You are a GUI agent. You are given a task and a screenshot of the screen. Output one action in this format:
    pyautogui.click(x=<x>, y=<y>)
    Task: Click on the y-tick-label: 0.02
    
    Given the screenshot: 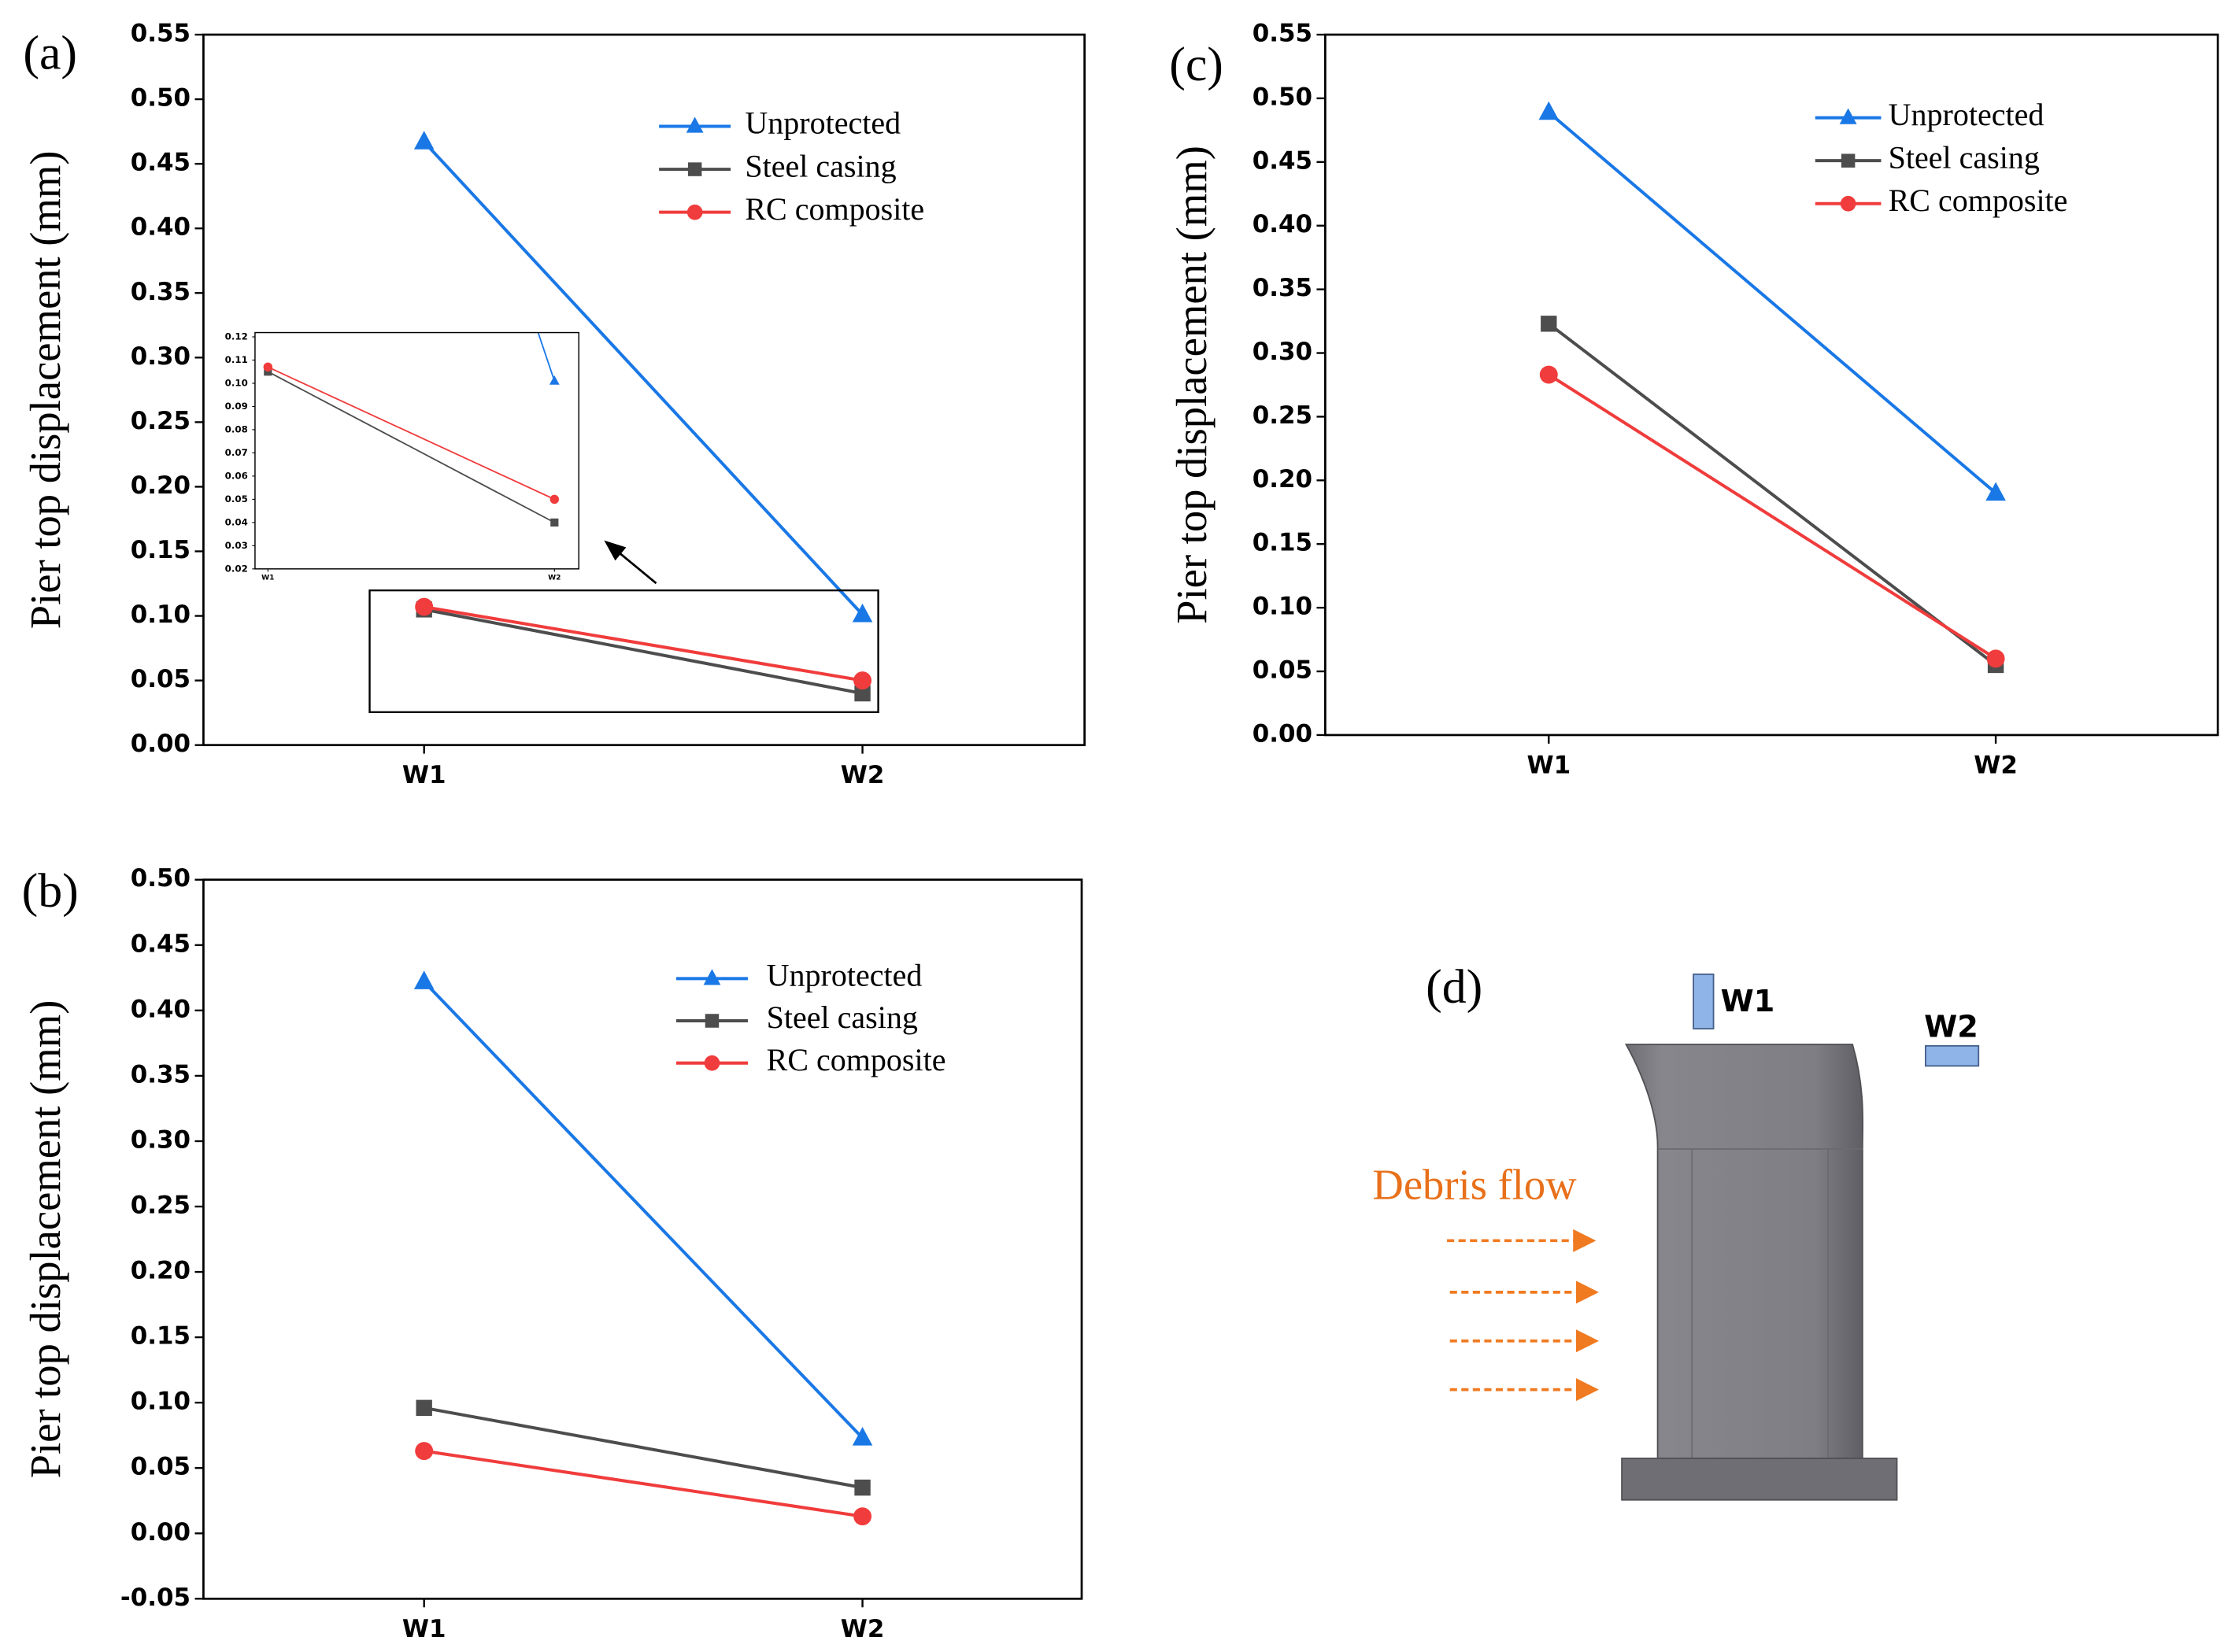 What is the action you would take?
    pyautogui.click(x=236, y=569)
    